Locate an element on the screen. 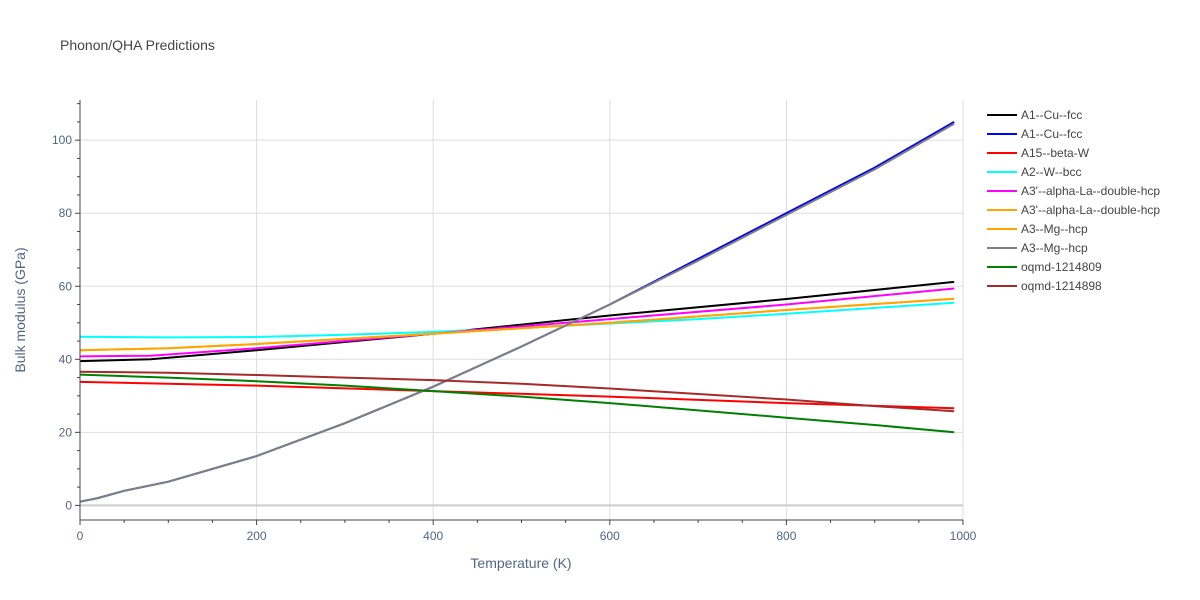 Image resolution: width=1200 pixels, height=600 pixels. x-tick-label: 1000 is located at coordinates (963, 536).